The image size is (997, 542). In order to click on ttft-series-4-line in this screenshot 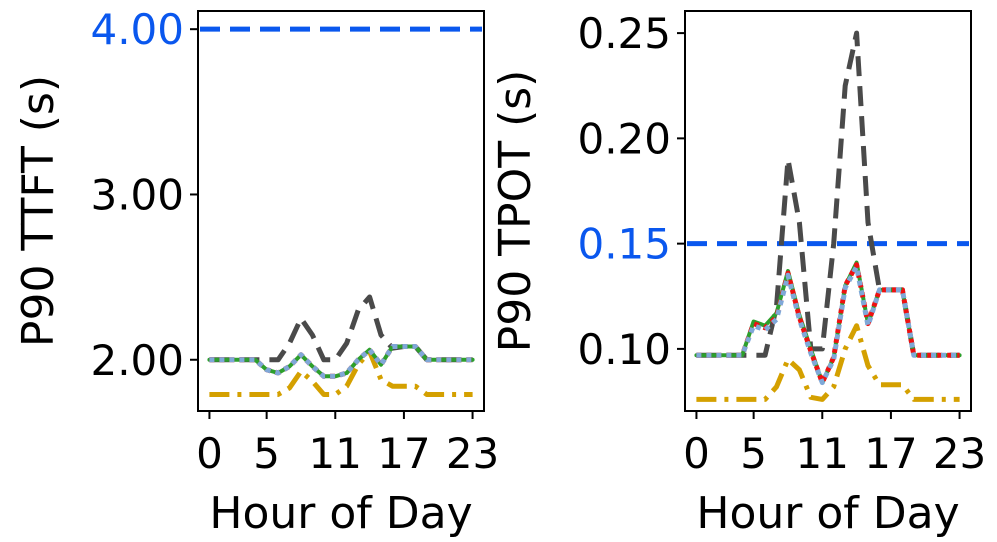, I will do `click(341, 361)`.